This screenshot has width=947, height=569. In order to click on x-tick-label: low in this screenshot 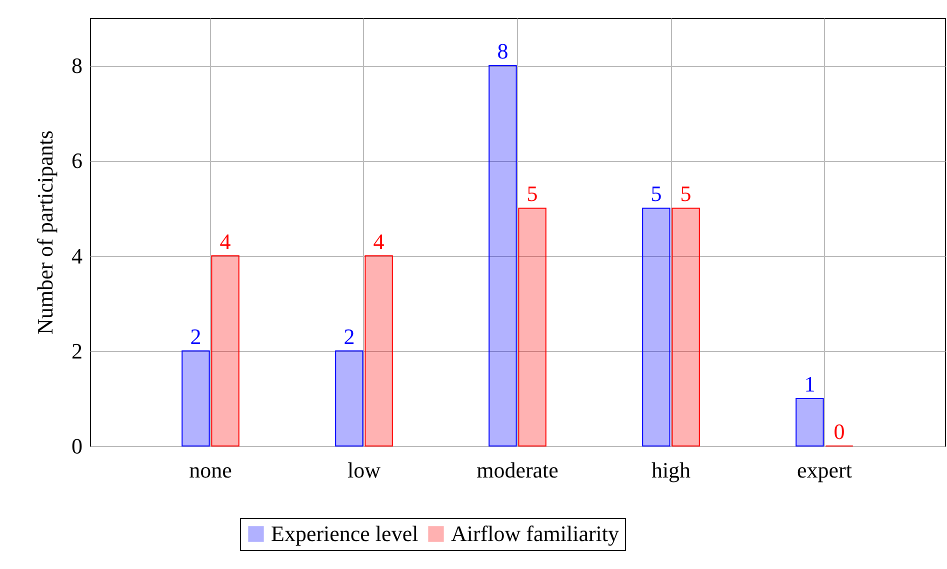, I will do `click(364, 470)`.